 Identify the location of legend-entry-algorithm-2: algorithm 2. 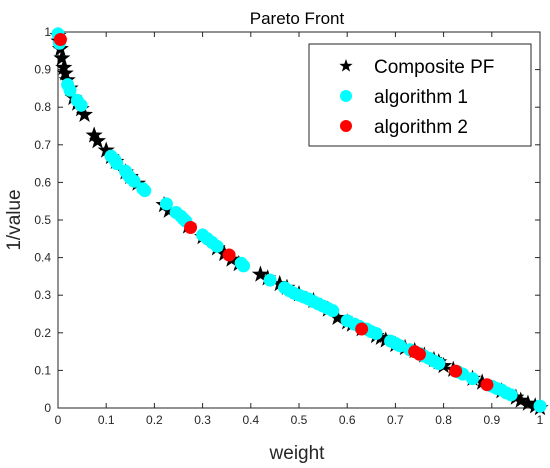
(404, 127).